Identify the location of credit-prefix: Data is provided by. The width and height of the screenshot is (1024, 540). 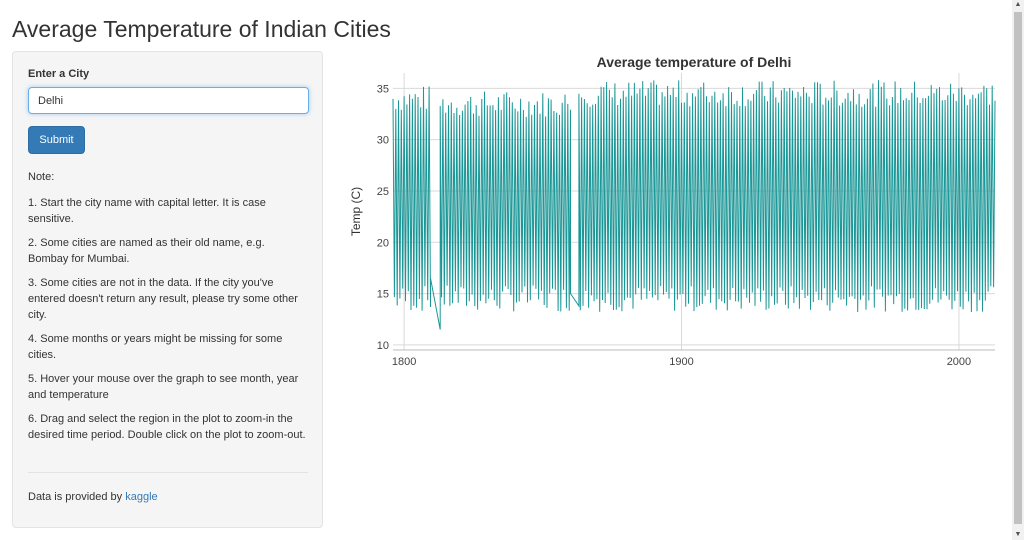
(77, 497).